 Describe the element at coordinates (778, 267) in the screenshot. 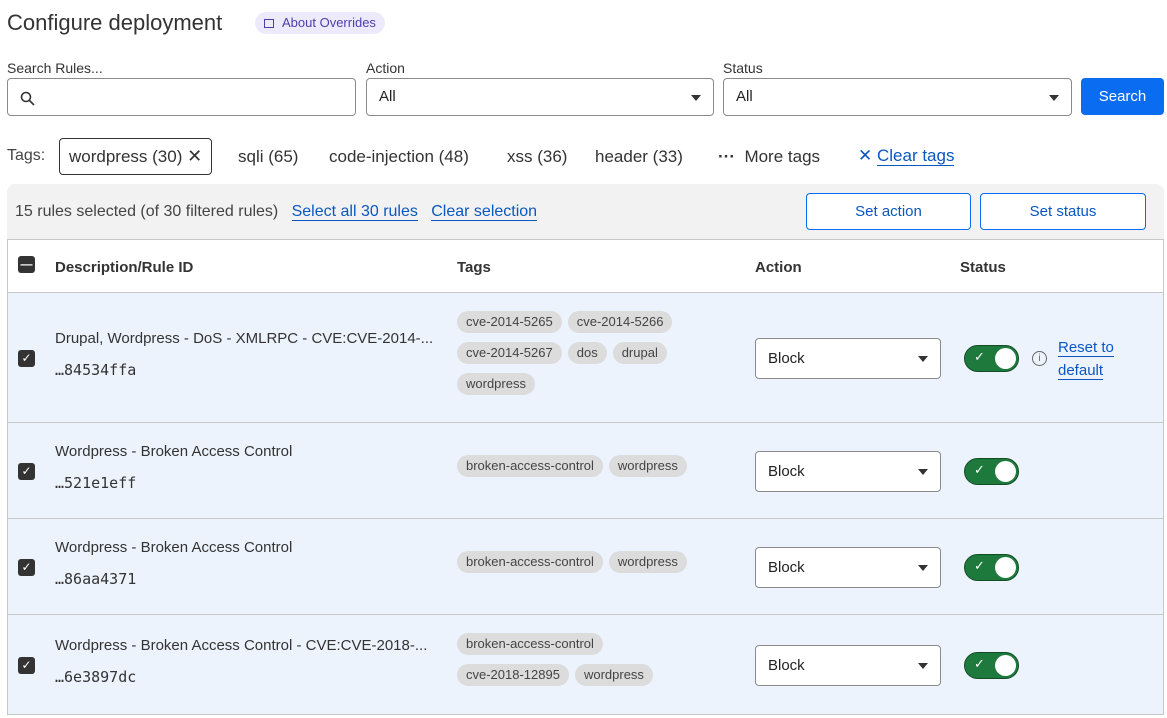

I see `column-action: Action` at that location.